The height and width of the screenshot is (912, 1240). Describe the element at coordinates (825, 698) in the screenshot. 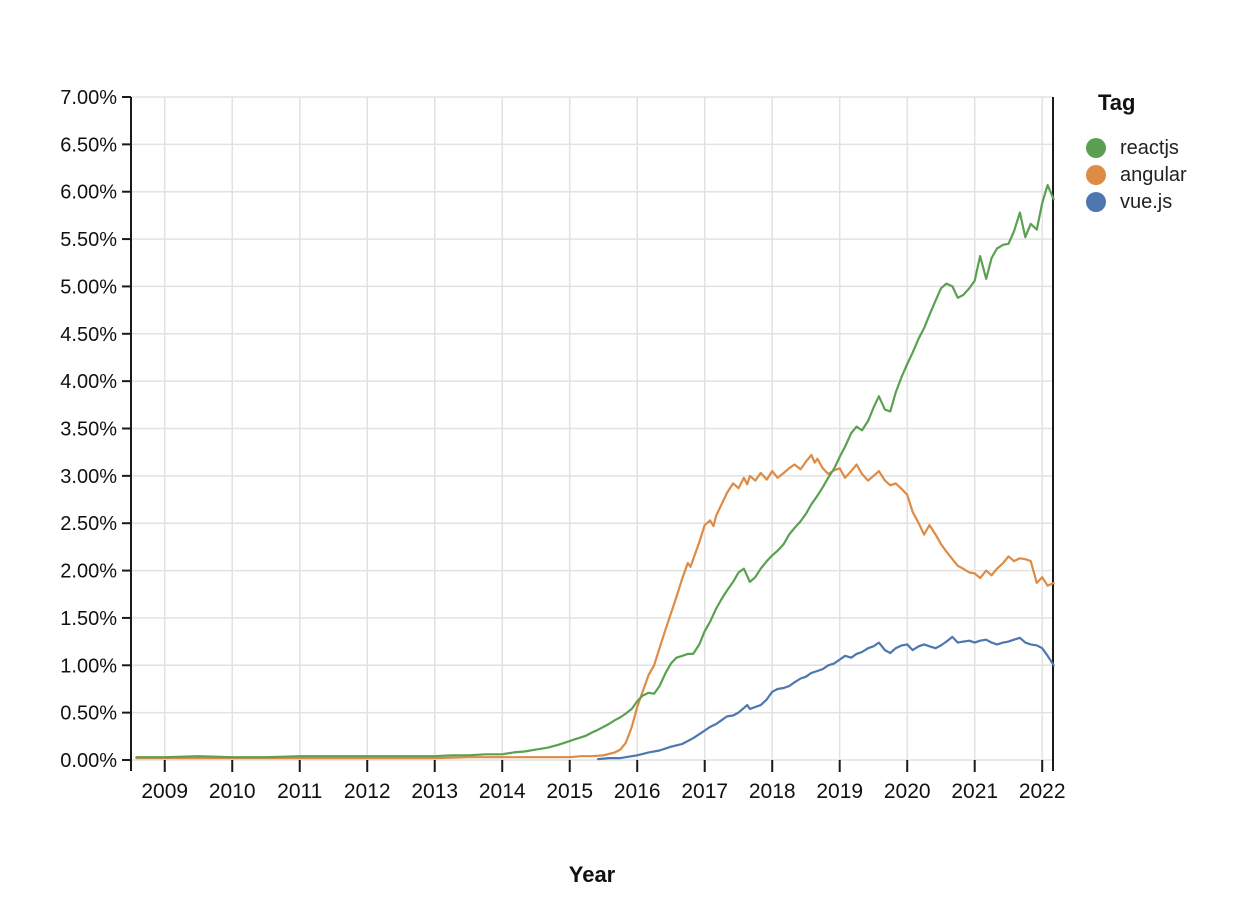

I see `series-line-vuejs` at that location.